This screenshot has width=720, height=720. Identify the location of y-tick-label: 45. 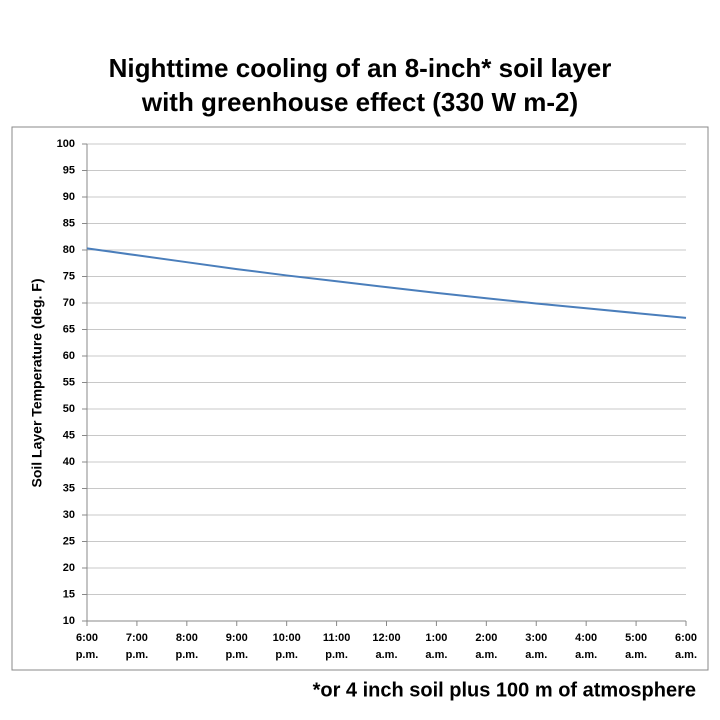
(69, 435).